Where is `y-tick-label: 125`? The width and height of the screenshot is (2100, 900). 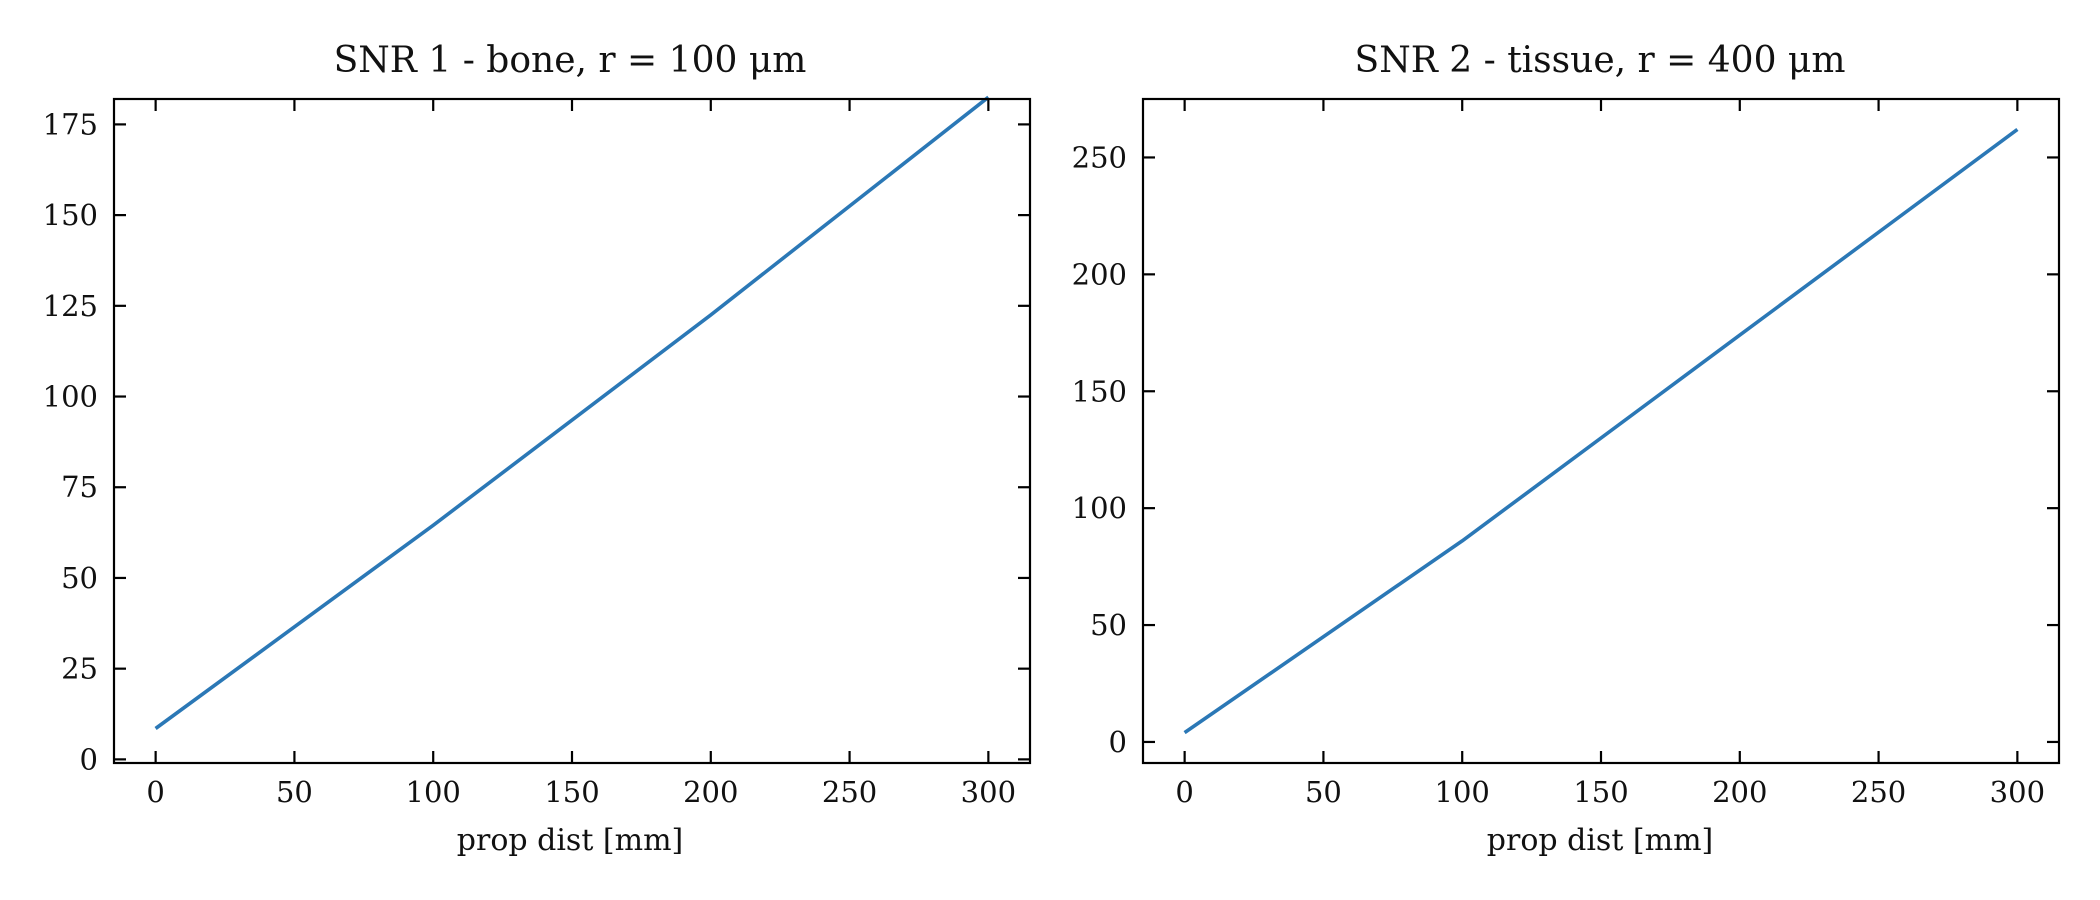
y-tick-label: 125 is located at coordinates (70, 306).